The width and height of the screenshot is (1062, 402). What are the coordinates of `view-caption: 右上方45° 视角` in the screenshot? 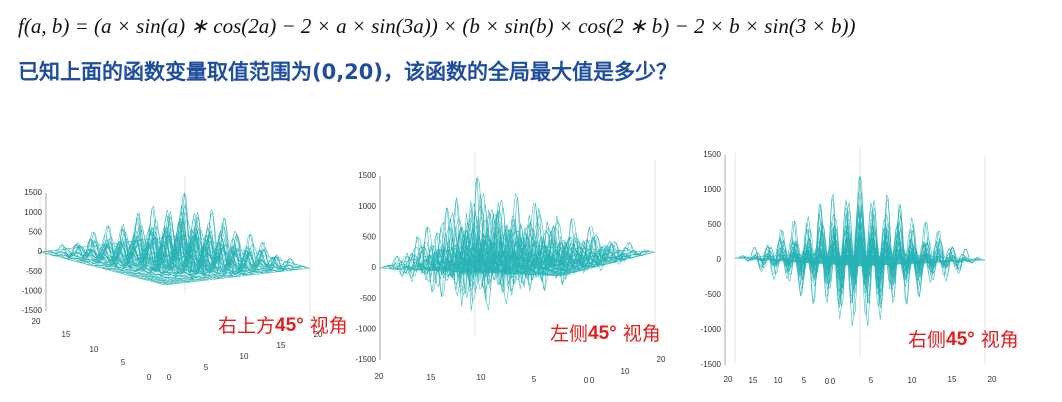 It's located at (283, 326).